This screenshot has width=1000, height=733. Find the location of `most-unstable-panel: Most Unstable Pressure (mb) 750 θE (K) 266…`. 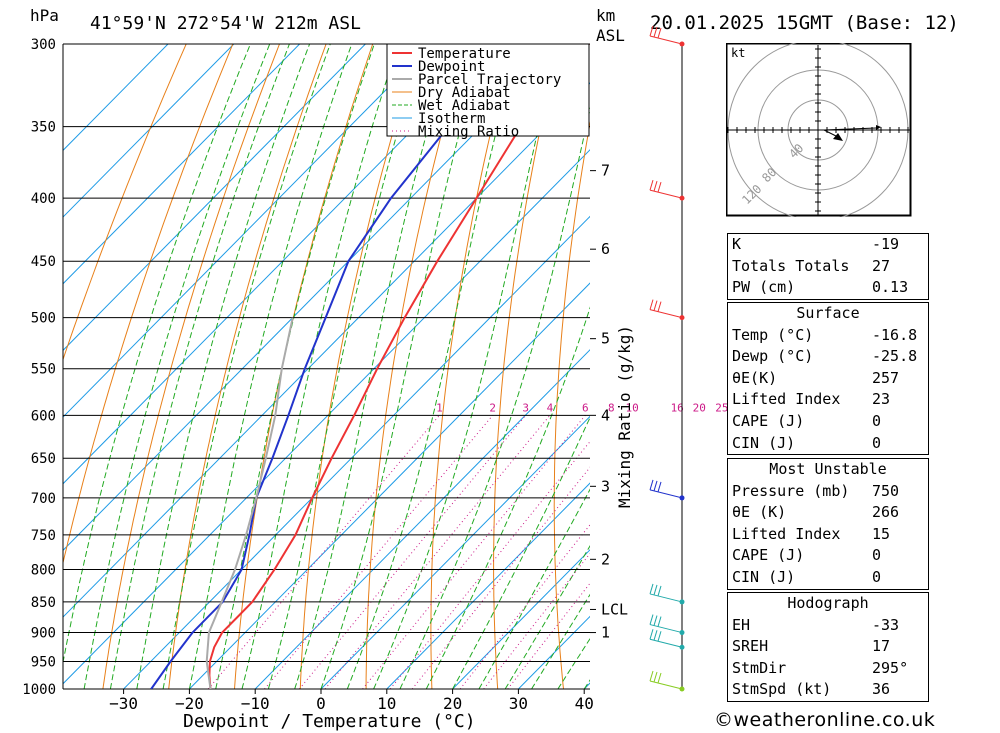

most-unstable-panel: Most Unstable Pressure (mb) 750 θE (K) 266… is located at coordinates (828, 524).